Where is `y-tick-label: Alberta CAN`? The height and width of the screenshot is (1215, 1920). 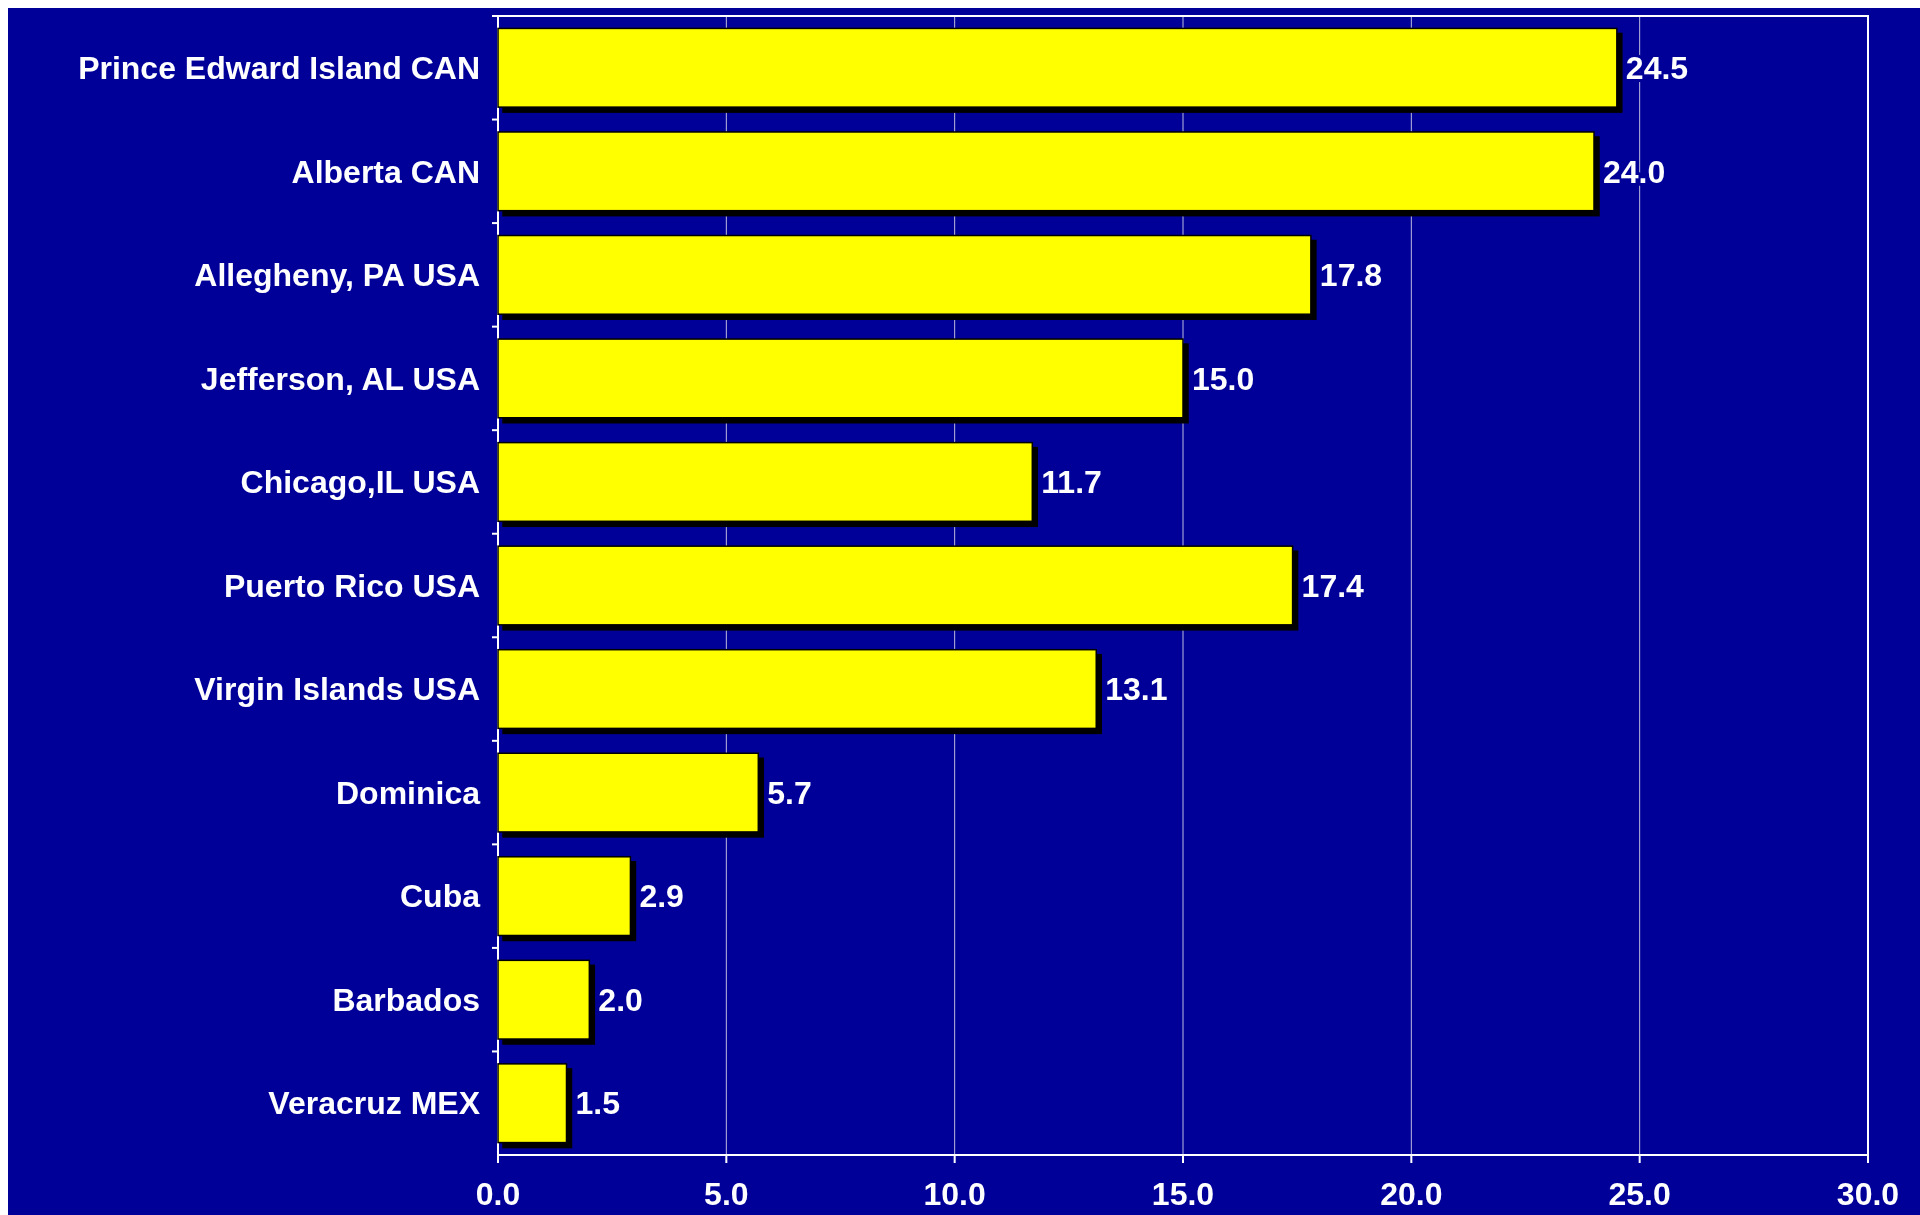 y-tick-label: Alberta CAN is located at coordinates (385, 171).